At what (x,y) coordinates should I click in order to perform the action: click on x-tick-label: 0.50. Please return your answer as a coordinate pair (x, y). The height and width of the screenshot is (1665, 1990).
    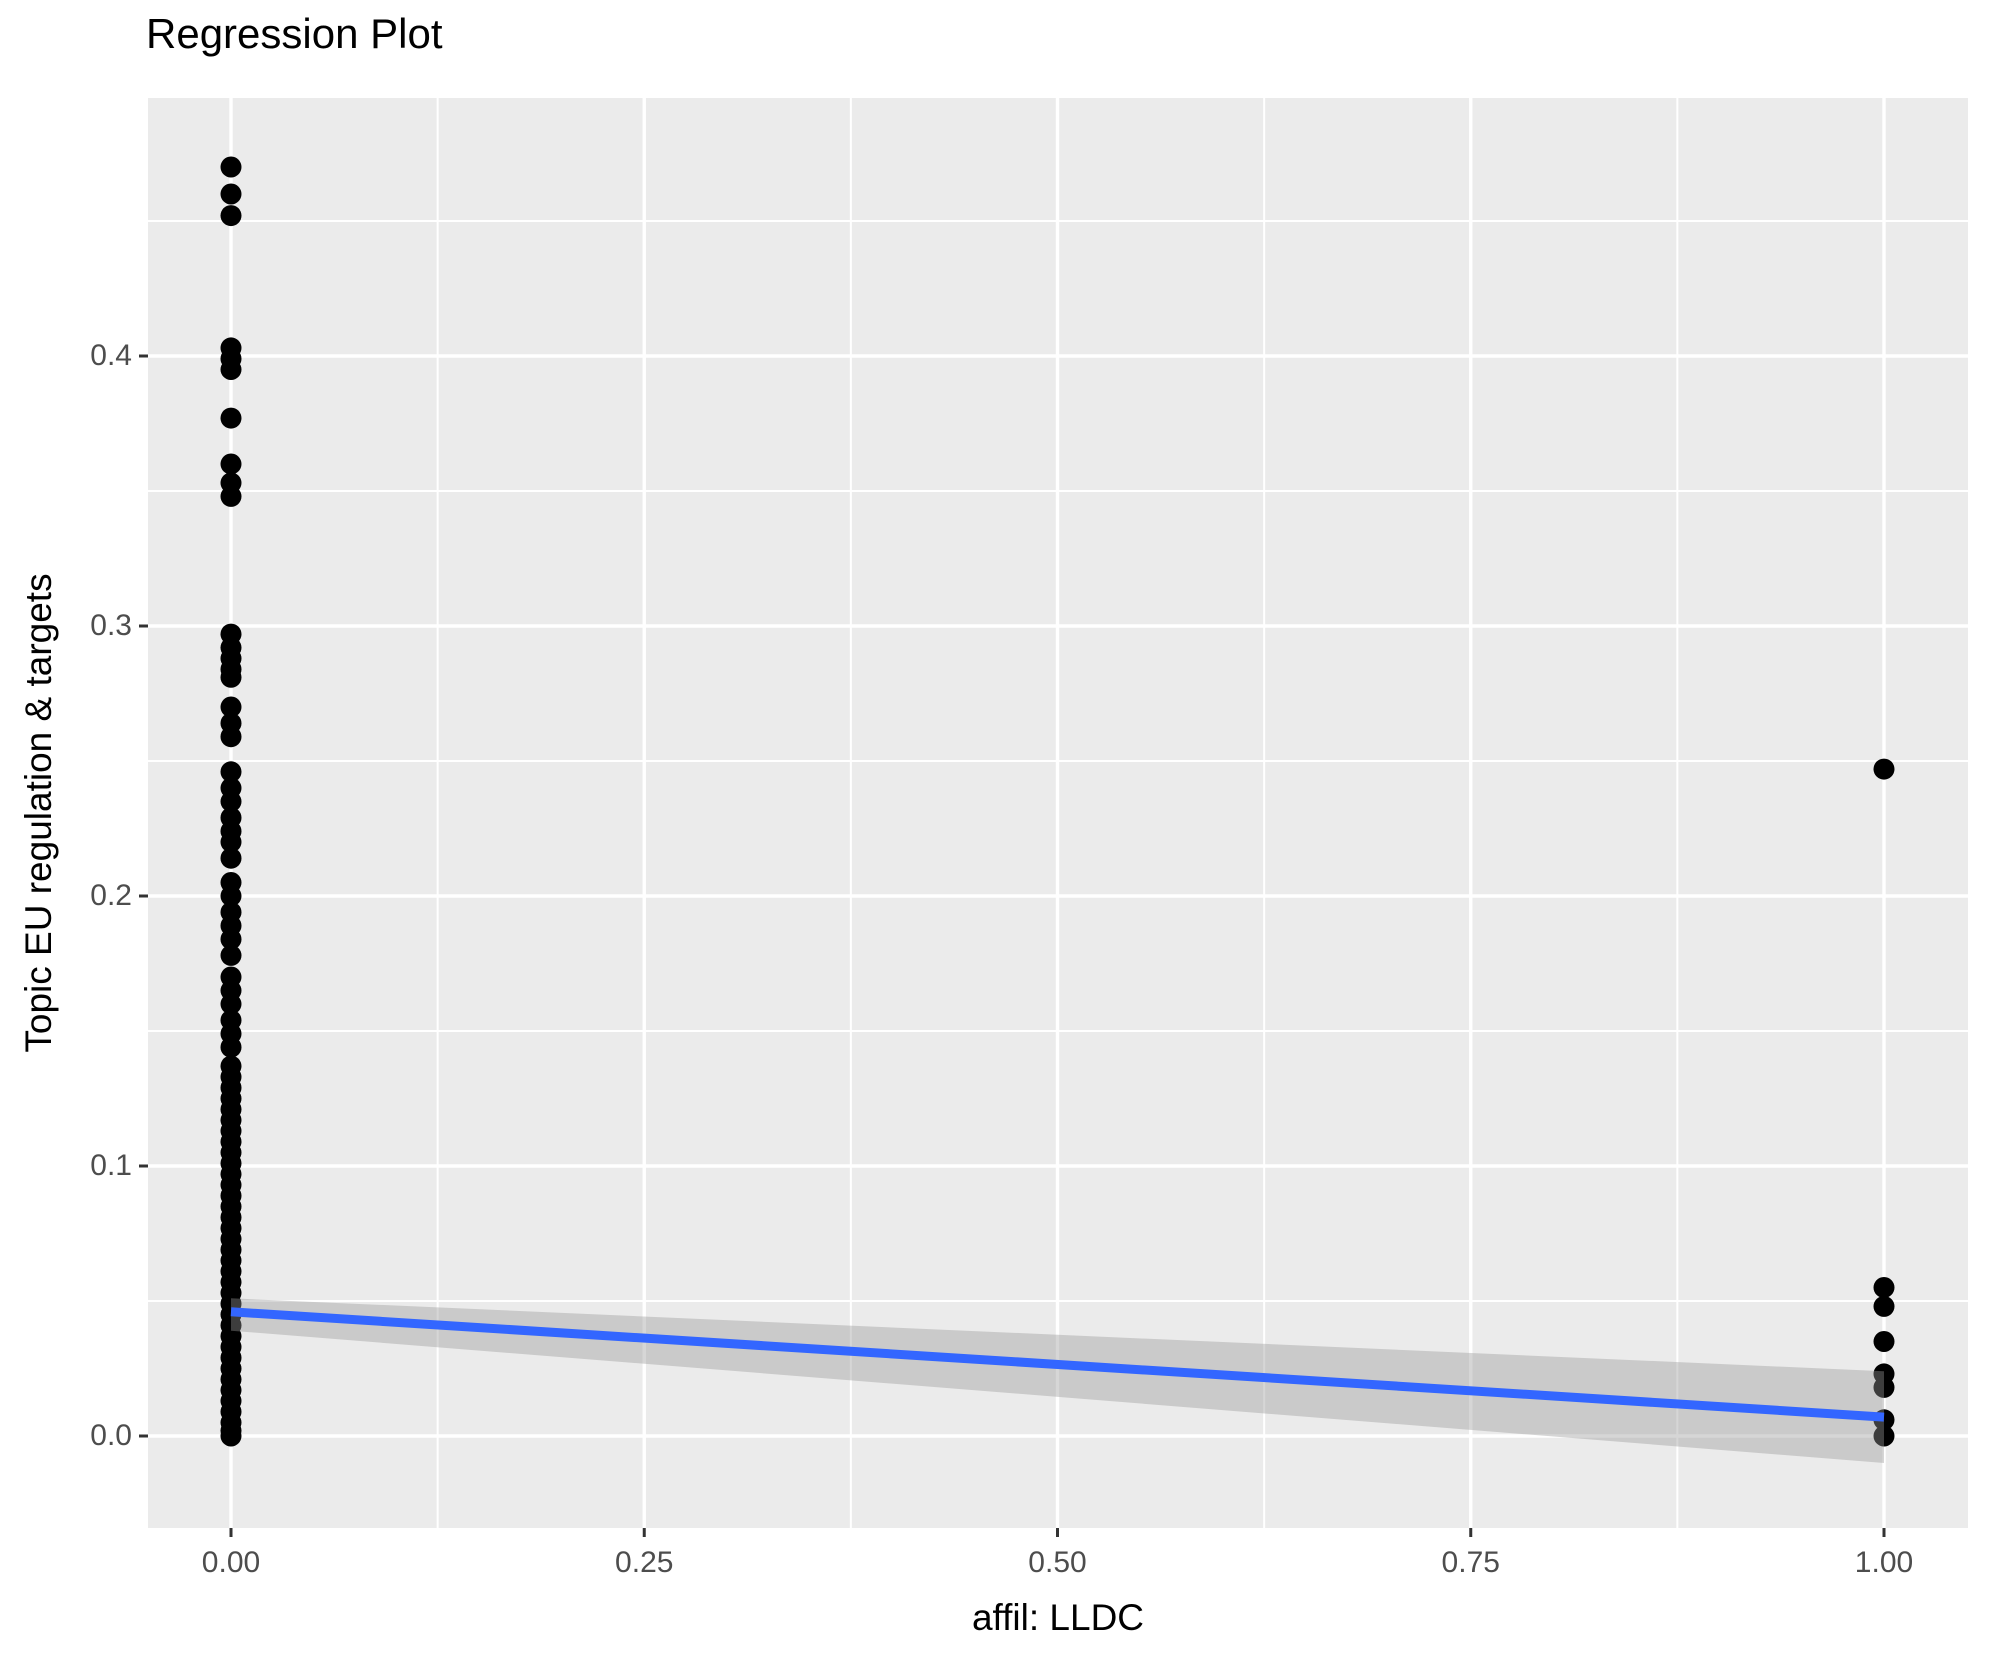
    Looking at the image, I should click on (1057, 1562).